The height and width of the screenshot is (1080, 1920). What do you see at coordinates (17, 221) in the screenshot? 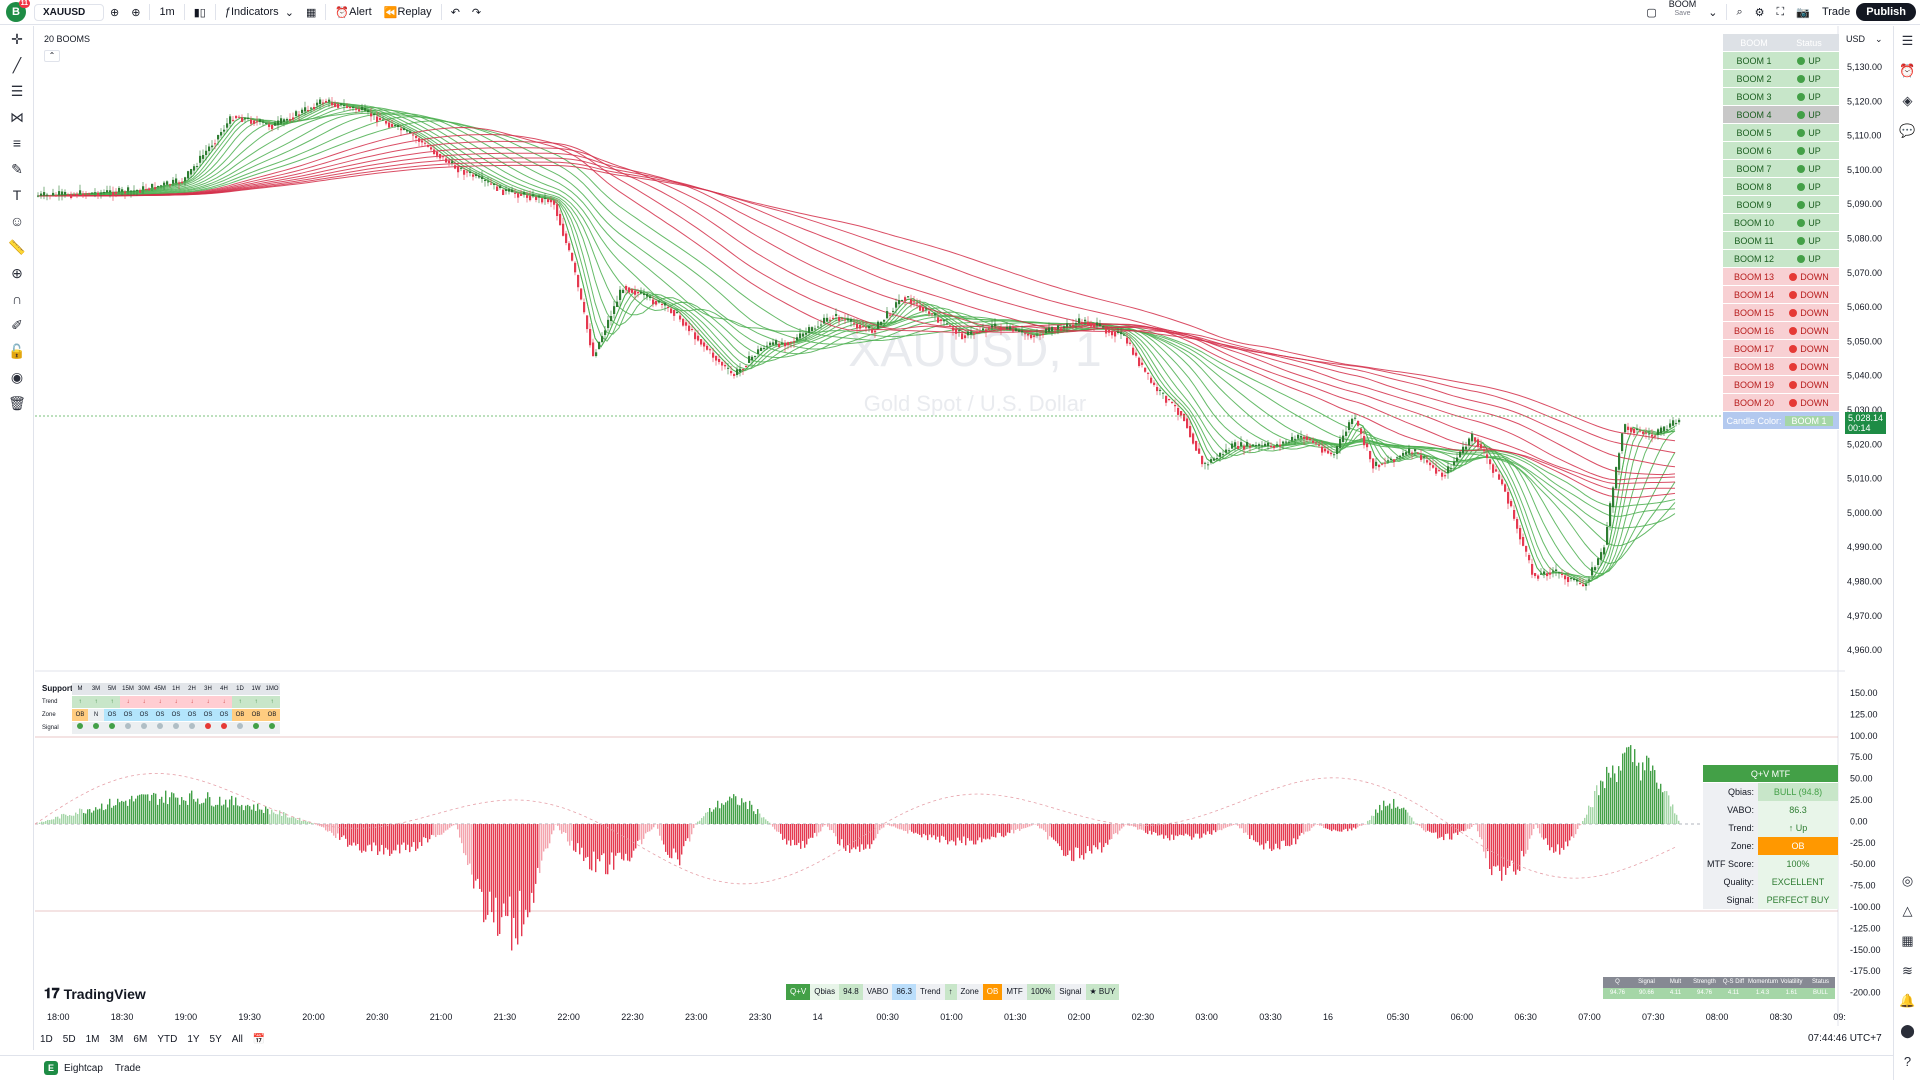
I see `emoji-icon: ☺` at bounding box center [17, 221].